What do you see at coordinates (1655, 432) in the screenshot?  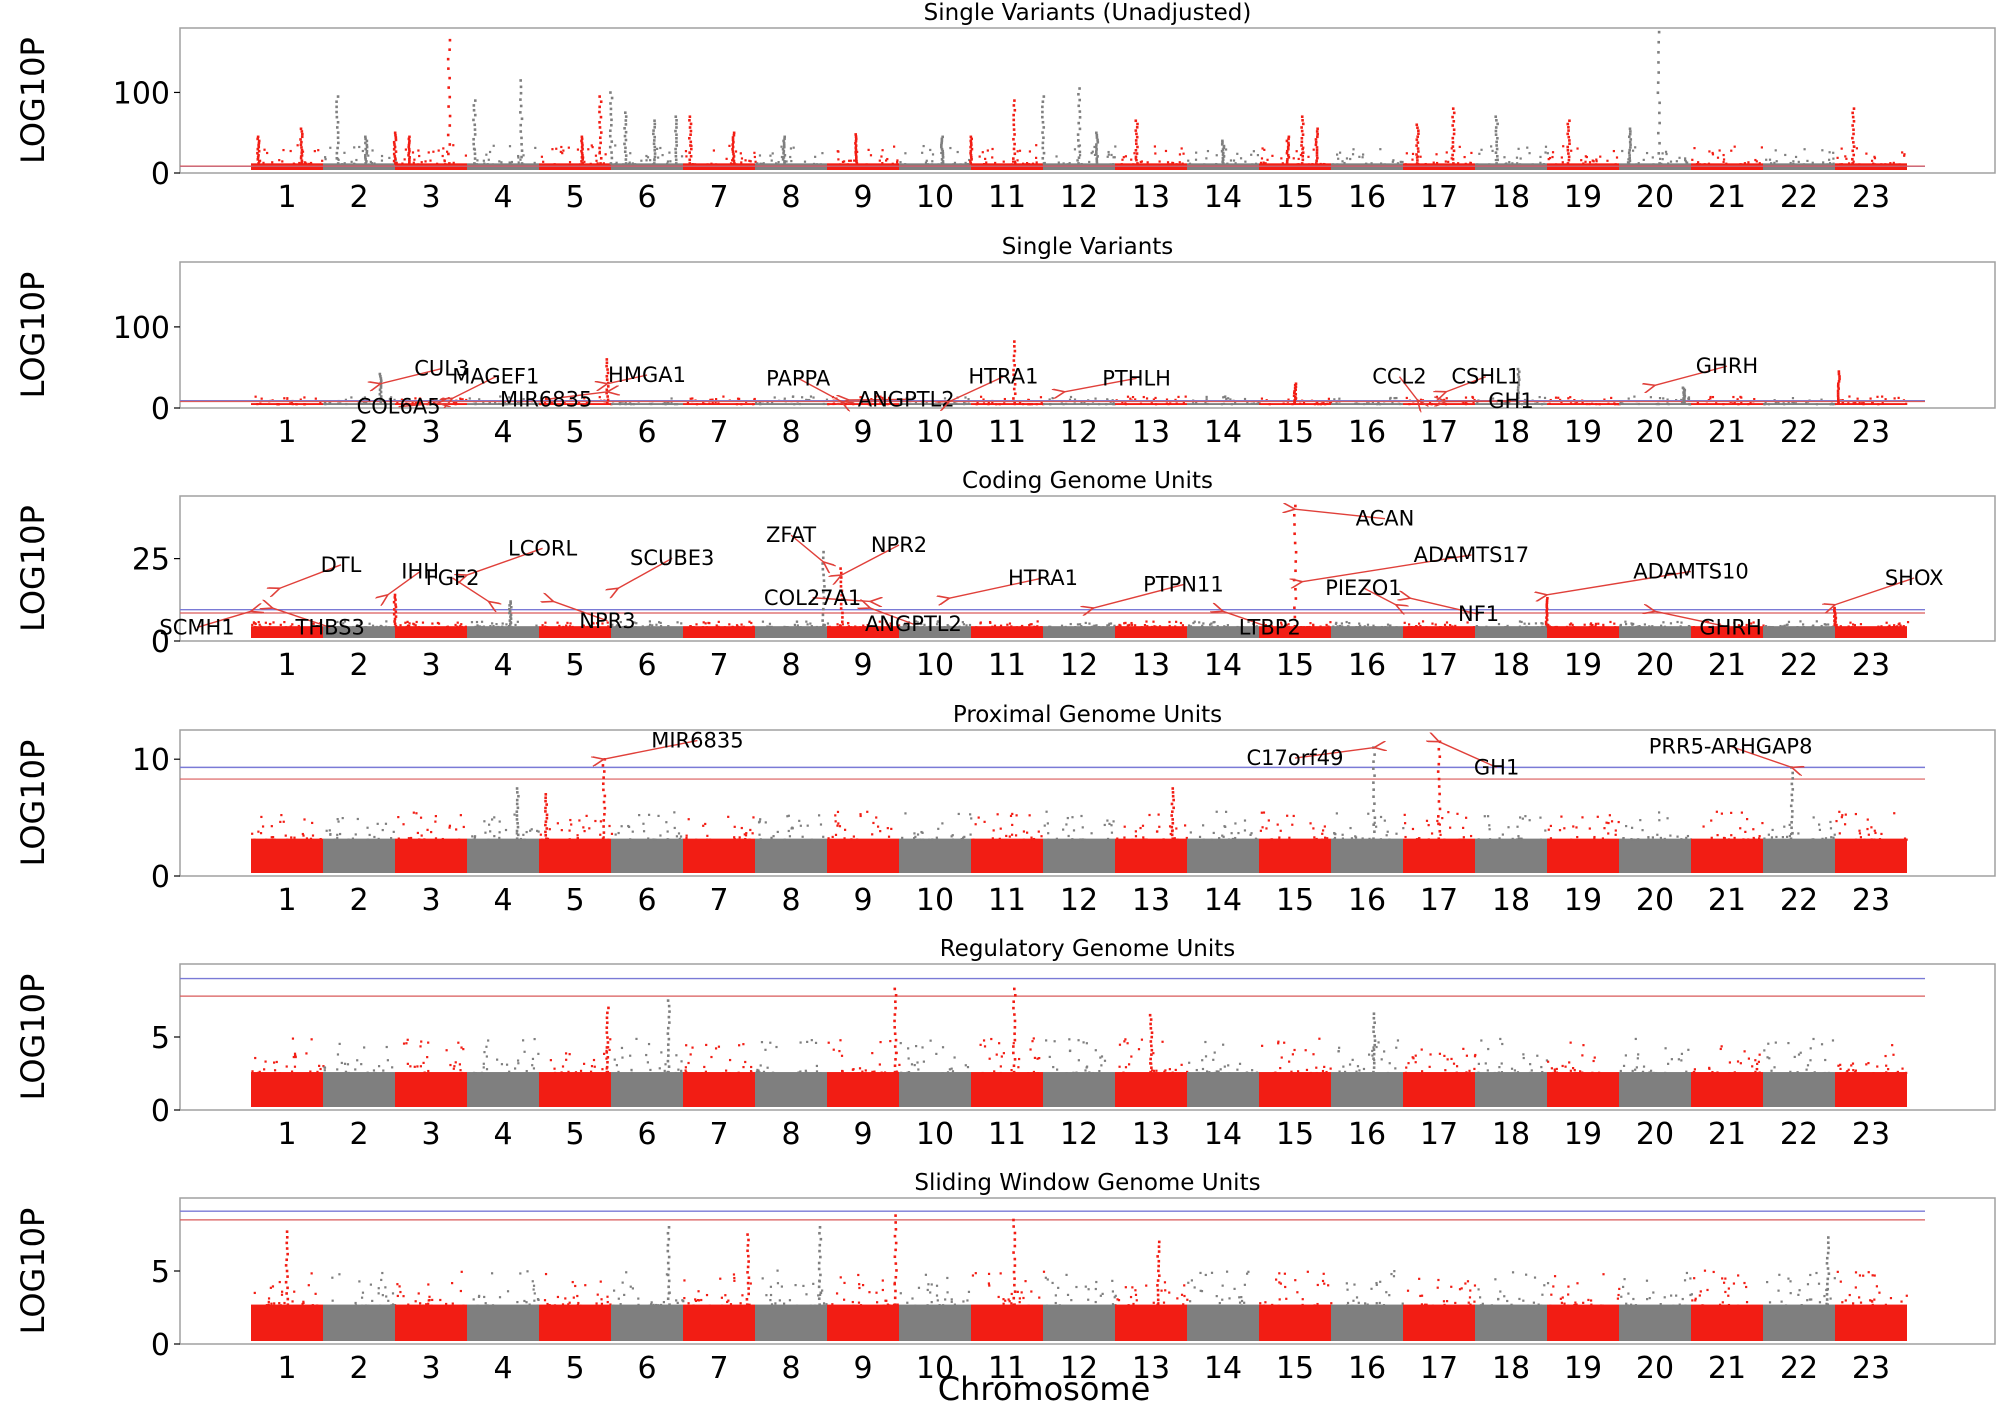 I see `x-tick-label: 20` at bounding box center [1655, 432].